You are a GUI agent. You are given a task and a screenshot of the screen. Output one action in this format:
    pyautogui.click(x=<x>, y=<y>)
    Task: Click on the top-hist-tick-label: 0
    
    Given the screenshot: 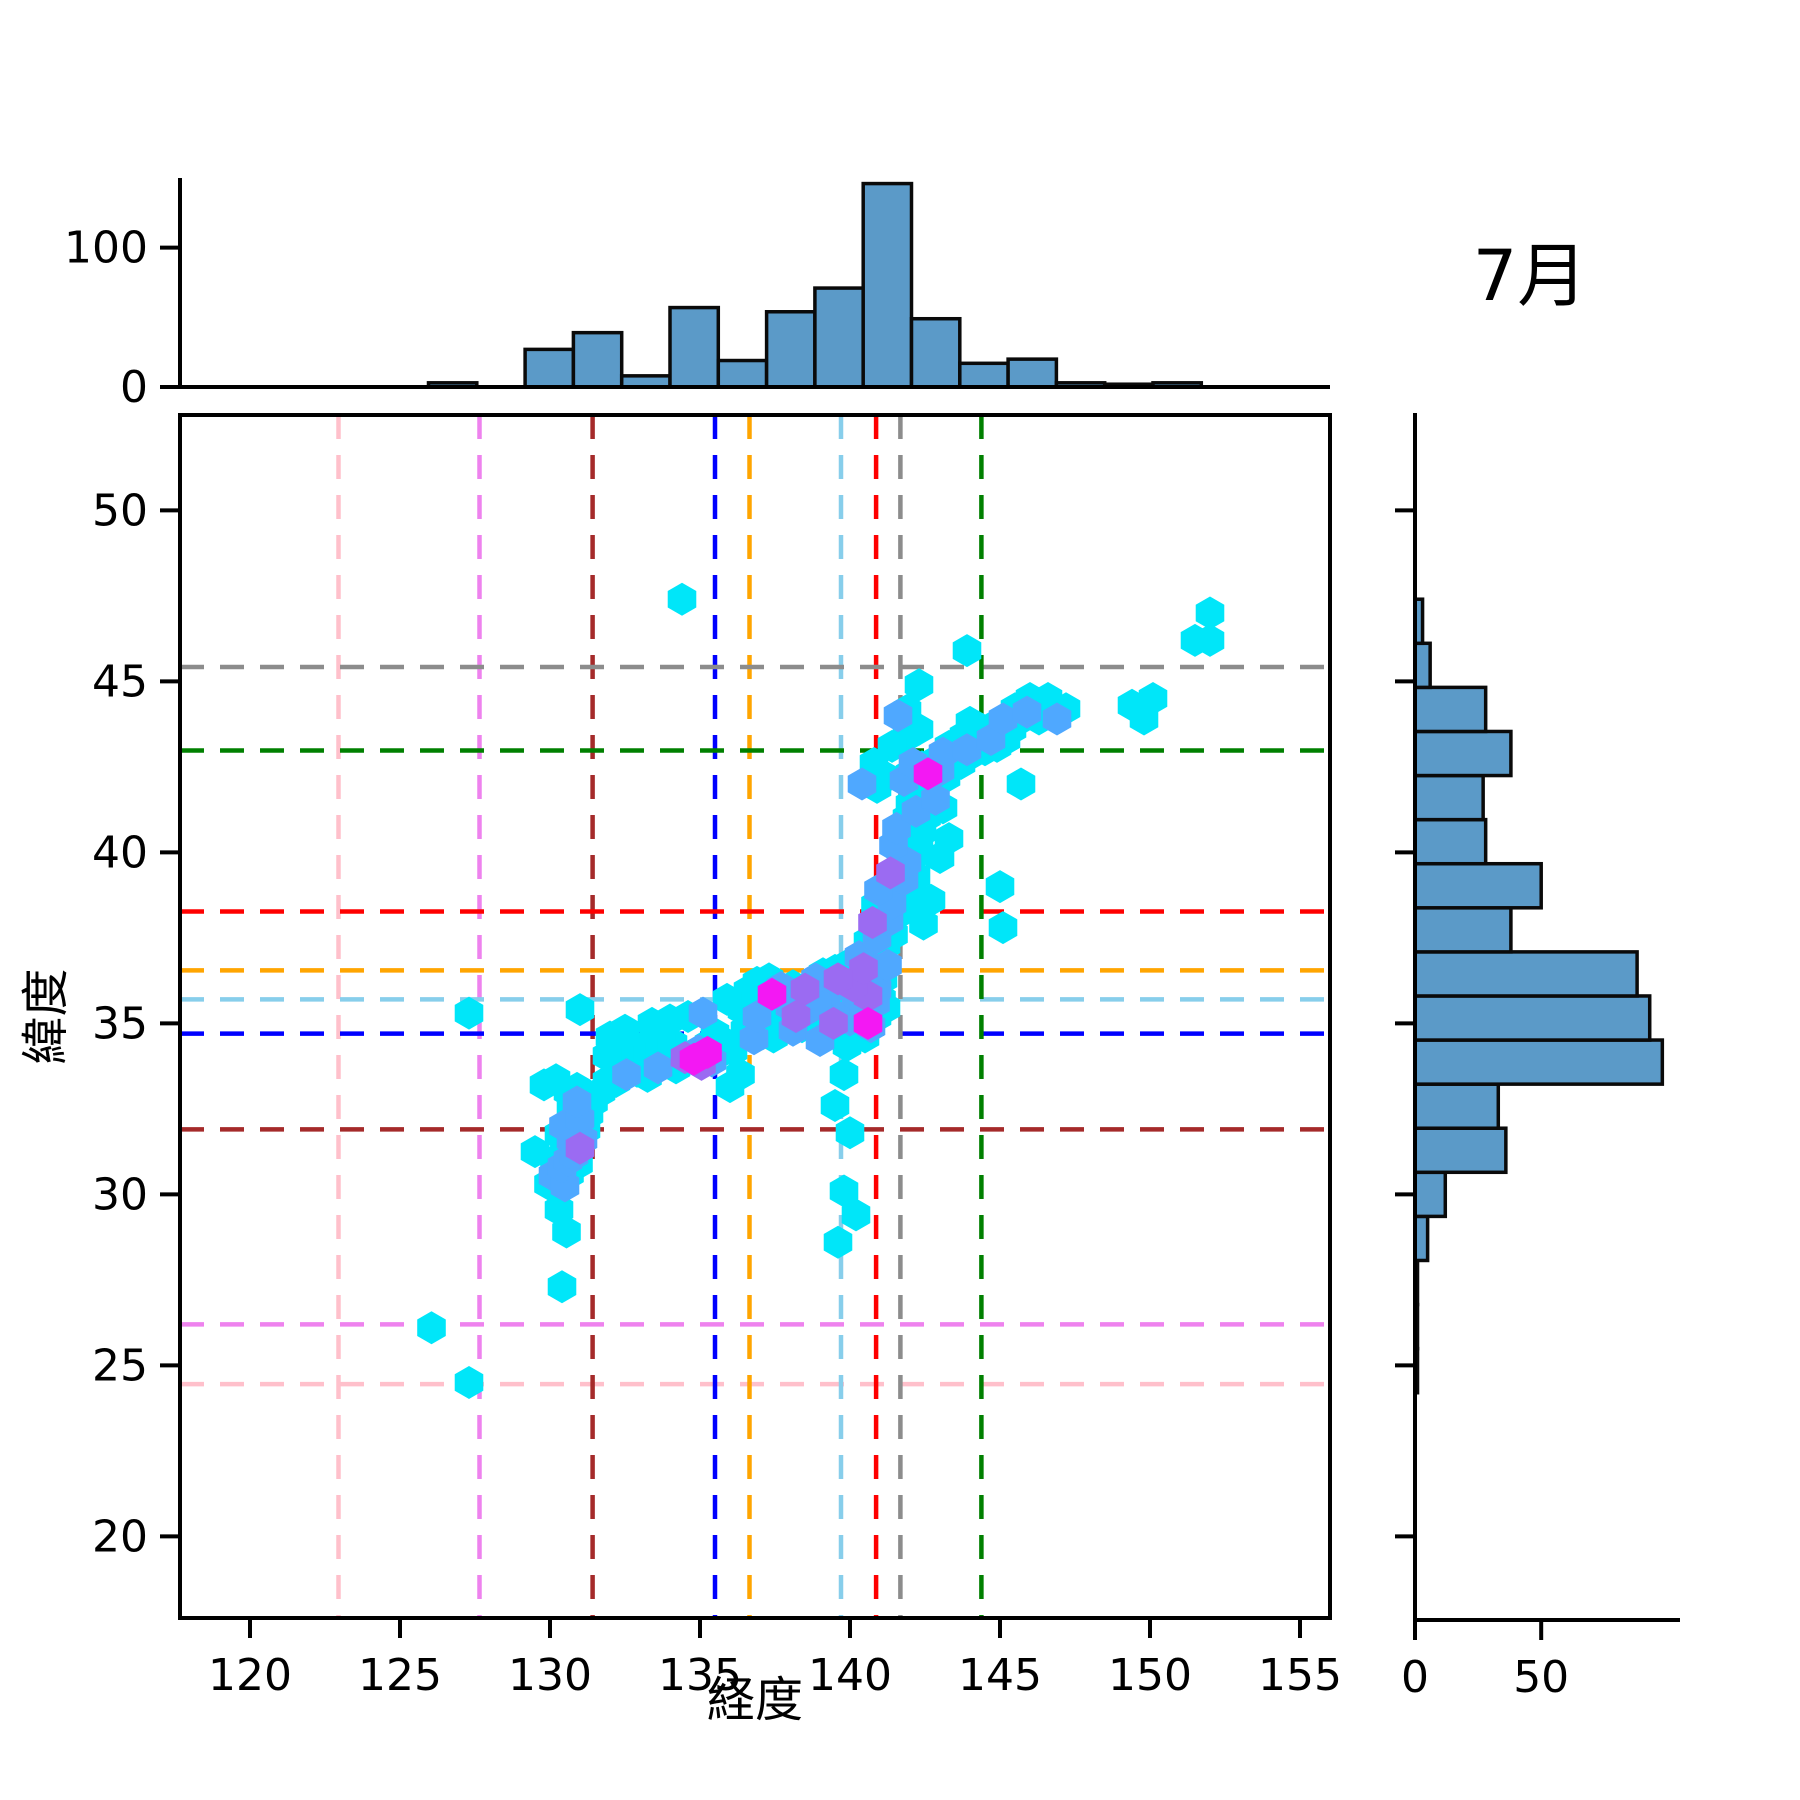 What is the action you would take?
    pyautogui.click(x=134, y=387)
    